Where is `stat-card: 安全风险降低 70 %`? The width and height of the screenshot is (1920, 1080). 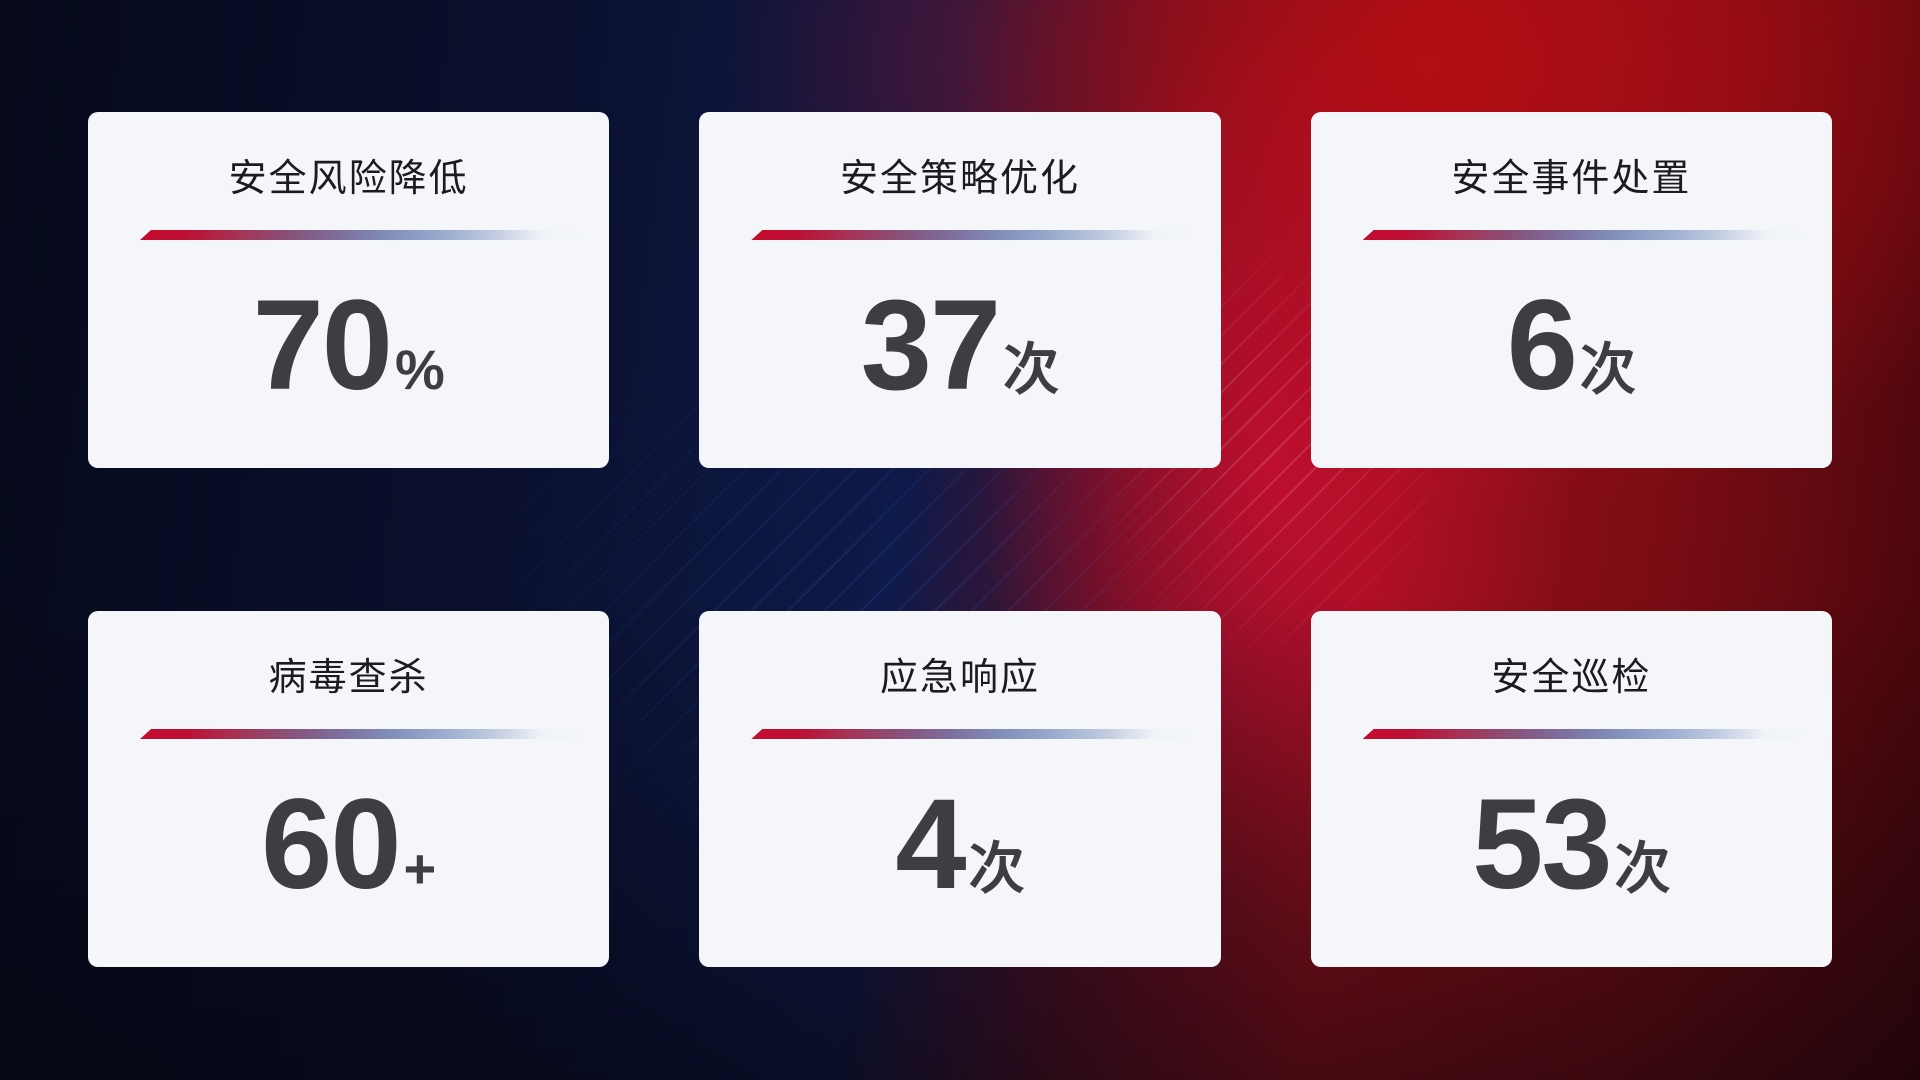 stat-card: 安全风险降低 70 % is located at coordinates (349, 290).